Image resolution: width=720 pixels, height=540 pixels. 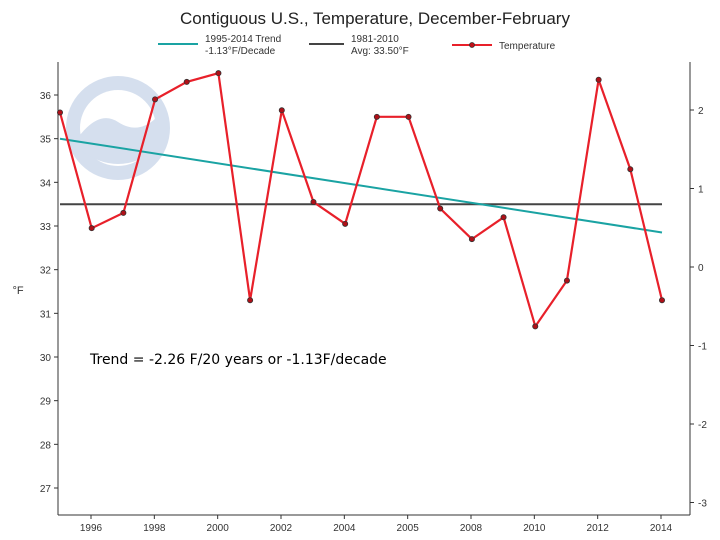 I want to click on x-tick-label: 2000, so click(x=218, y=528).